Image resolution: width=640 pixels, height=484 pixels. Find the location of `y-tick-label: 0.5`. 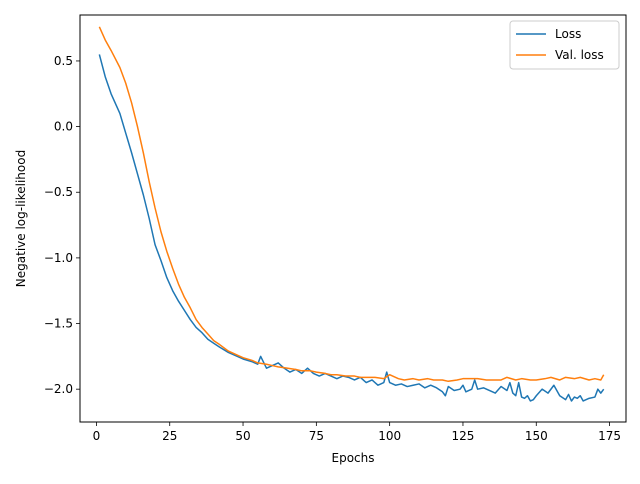

y-tick-label: 0.5 is located at coordinates (63, 61).